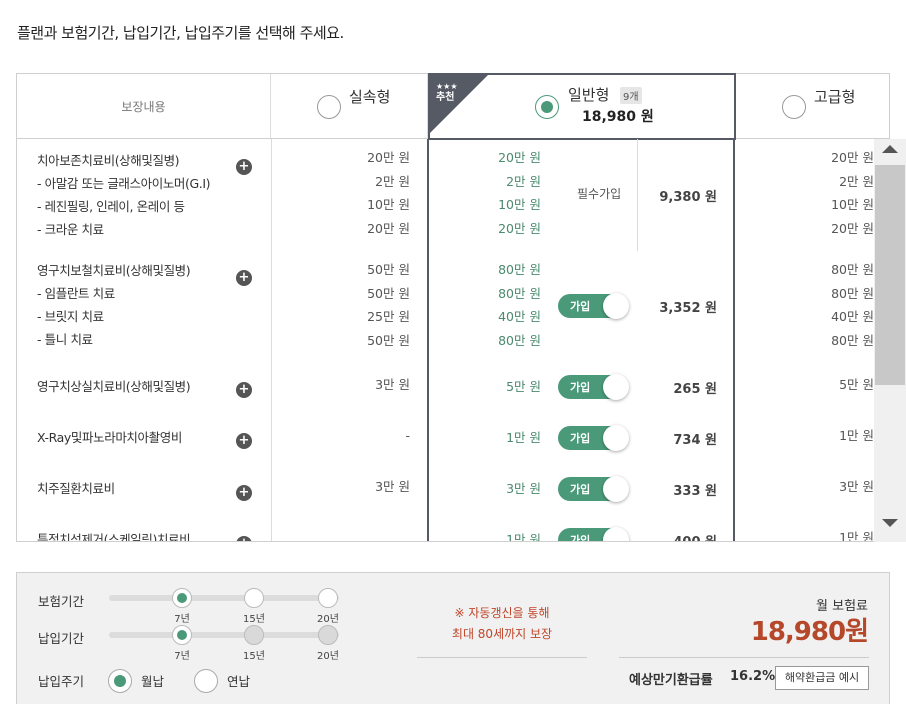 The height and width of the screenshot is (704, 906). I want to click on page-instruction: 플랜과 보험기간, 납입기간, 납입주기를 선택해 주세요., so click(180, 33).